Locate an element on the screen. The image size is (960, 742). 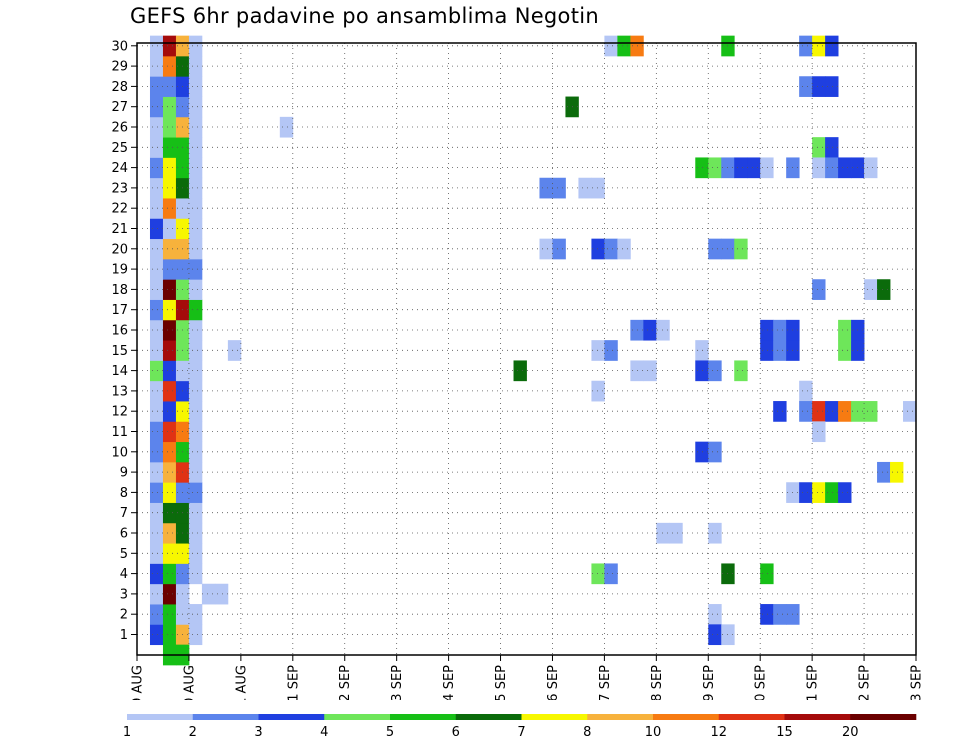
legend-level-label: 20 is located at coordinates (850, 732).